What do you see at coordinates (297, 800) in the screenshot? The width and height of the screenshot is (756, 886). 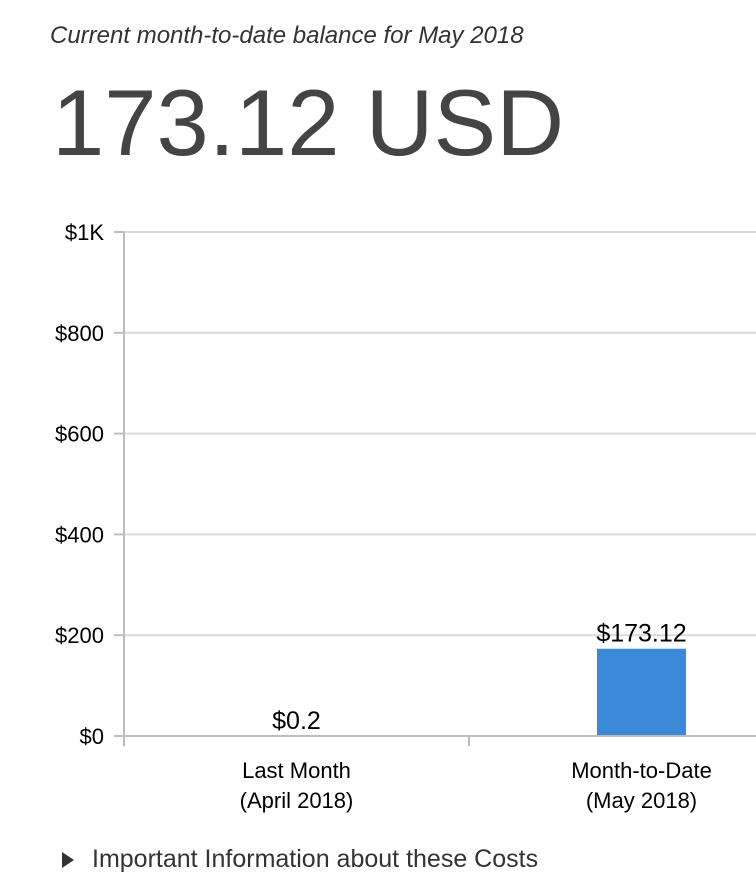 I see `x-category-label: (April 2018)` at bounding box center [297, 800].